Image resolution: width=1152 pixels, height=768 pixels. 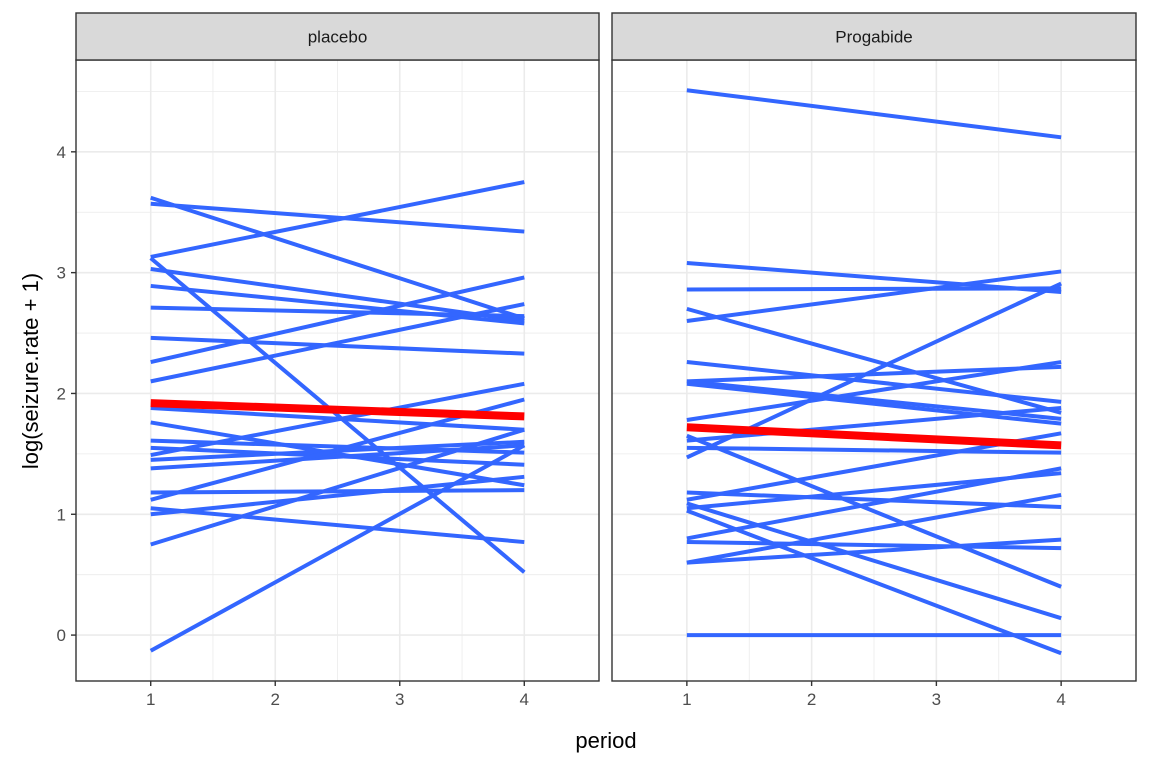 I want to click on x-axis-title: period, so click(x=605, y=740).